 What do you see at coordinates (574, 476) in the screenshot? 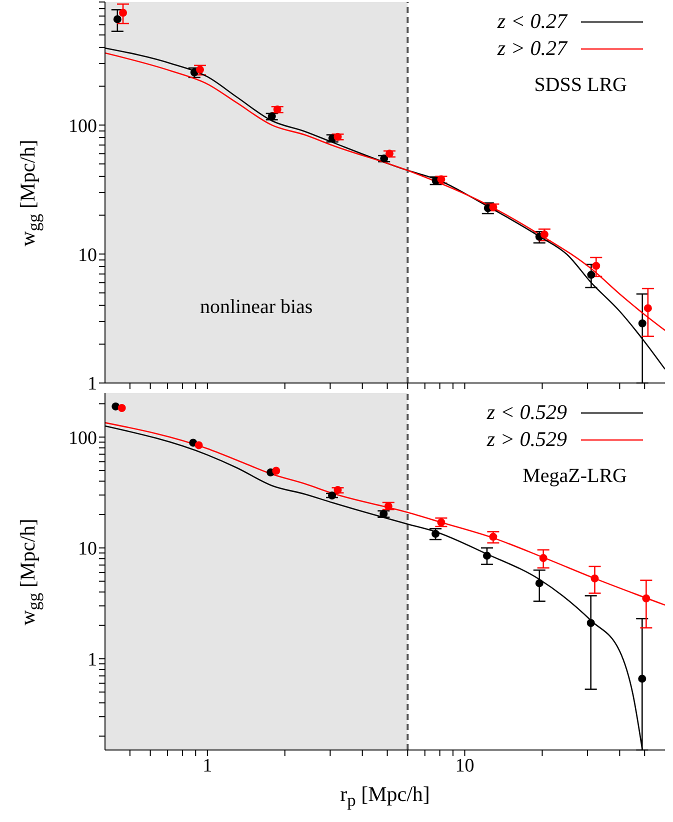
I see `annotation: MegaZ-LRG` at bounding box center [574, 476].